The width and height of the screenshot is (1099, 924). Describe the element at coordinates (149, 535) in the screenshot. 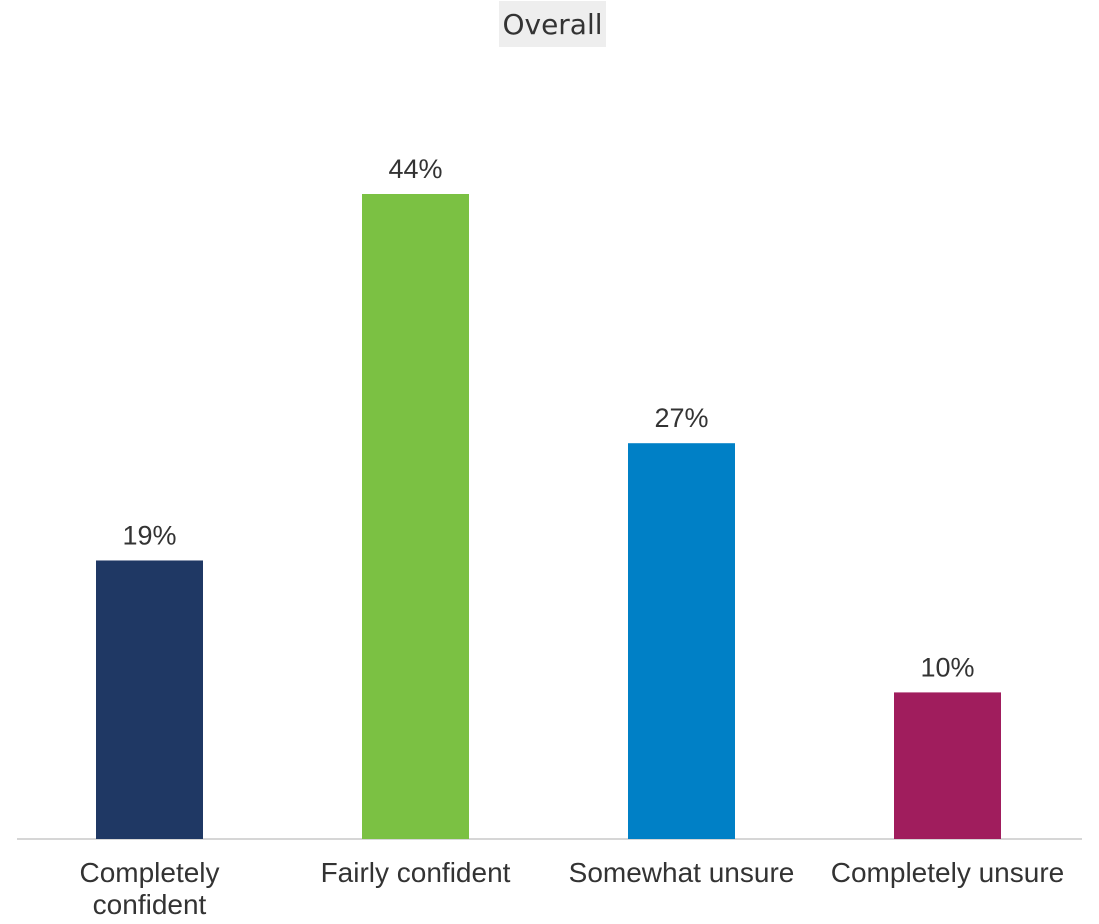

I see `data-label-1: 19%` at that location.